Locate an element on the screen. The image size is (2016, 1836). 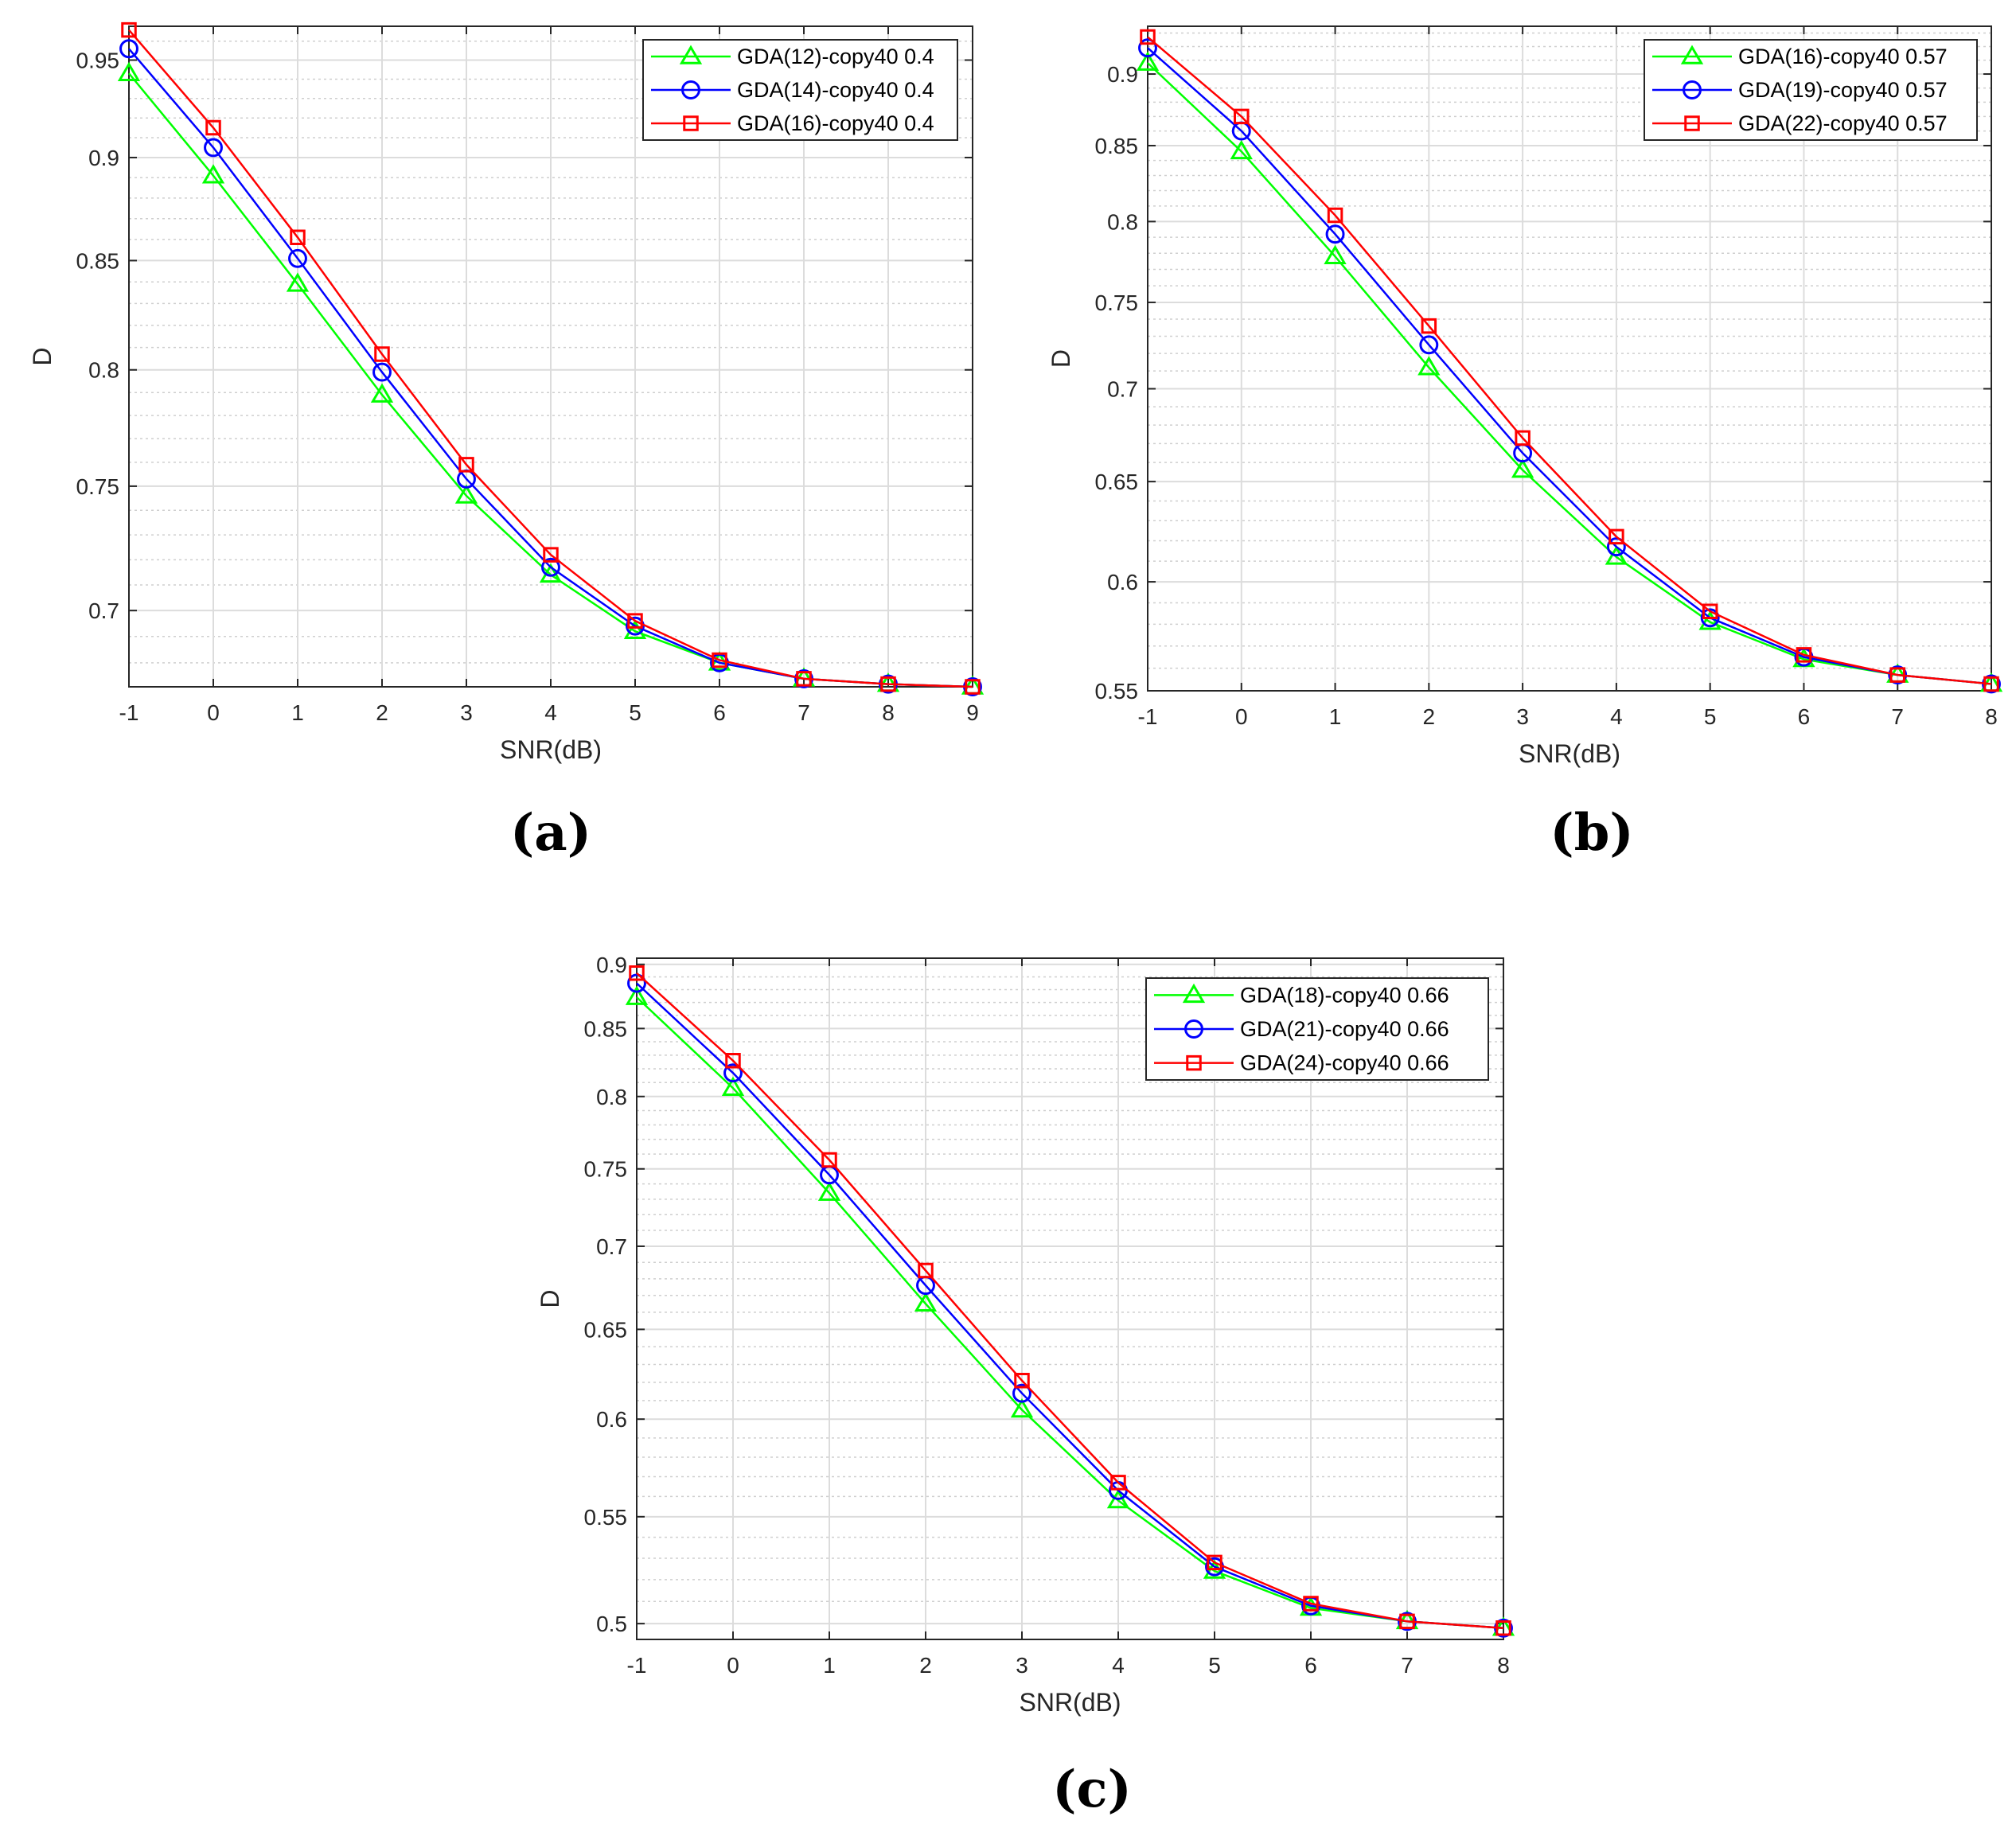
y-tick-label: 0.5 is located at coordinates (611, 1624).